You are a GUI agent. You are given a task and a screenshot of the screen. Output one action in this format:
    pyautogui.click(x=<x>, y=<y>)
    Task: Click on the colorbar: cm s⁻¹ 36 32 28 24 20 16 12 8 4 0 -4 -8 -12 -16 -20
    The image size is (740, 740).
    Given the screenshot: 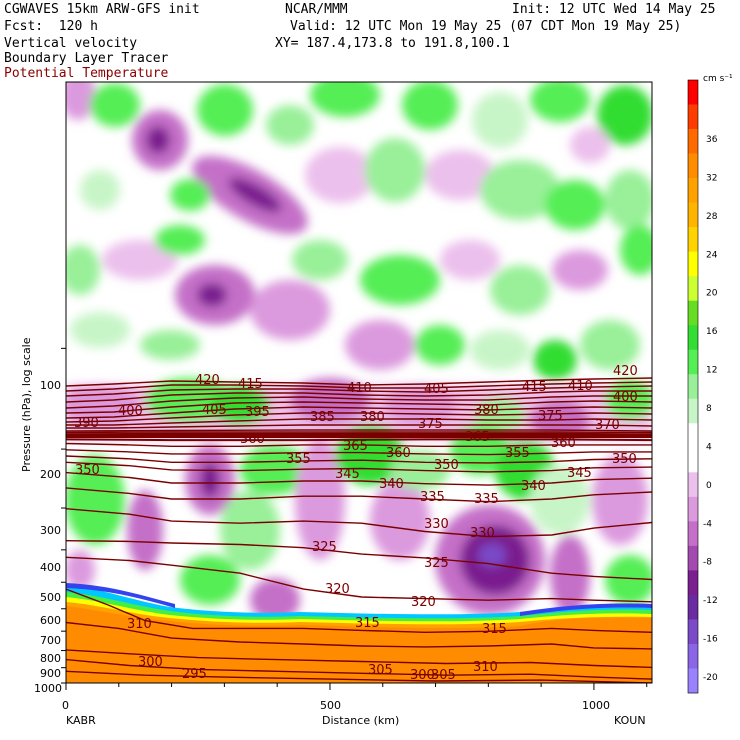 What is the action you would take?
    pyautogui.click(x=710, y=384)
    